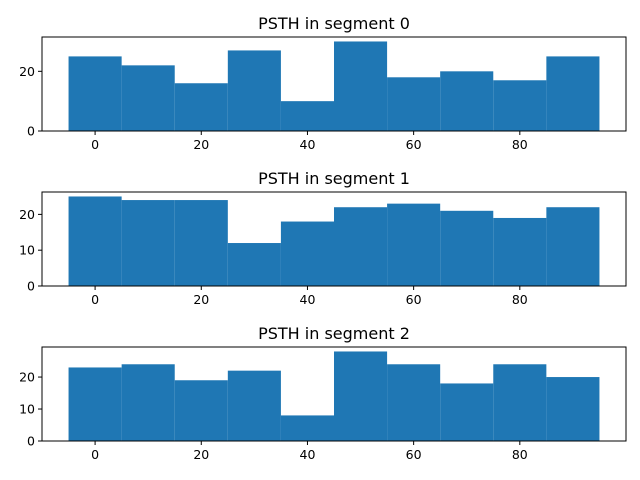 The width and height of the screenshot is (640, 480). Describe the element at coordinates (95, 299) in the screenshot. I see `subplot-1-x-tick-label-0: 0` at that location.